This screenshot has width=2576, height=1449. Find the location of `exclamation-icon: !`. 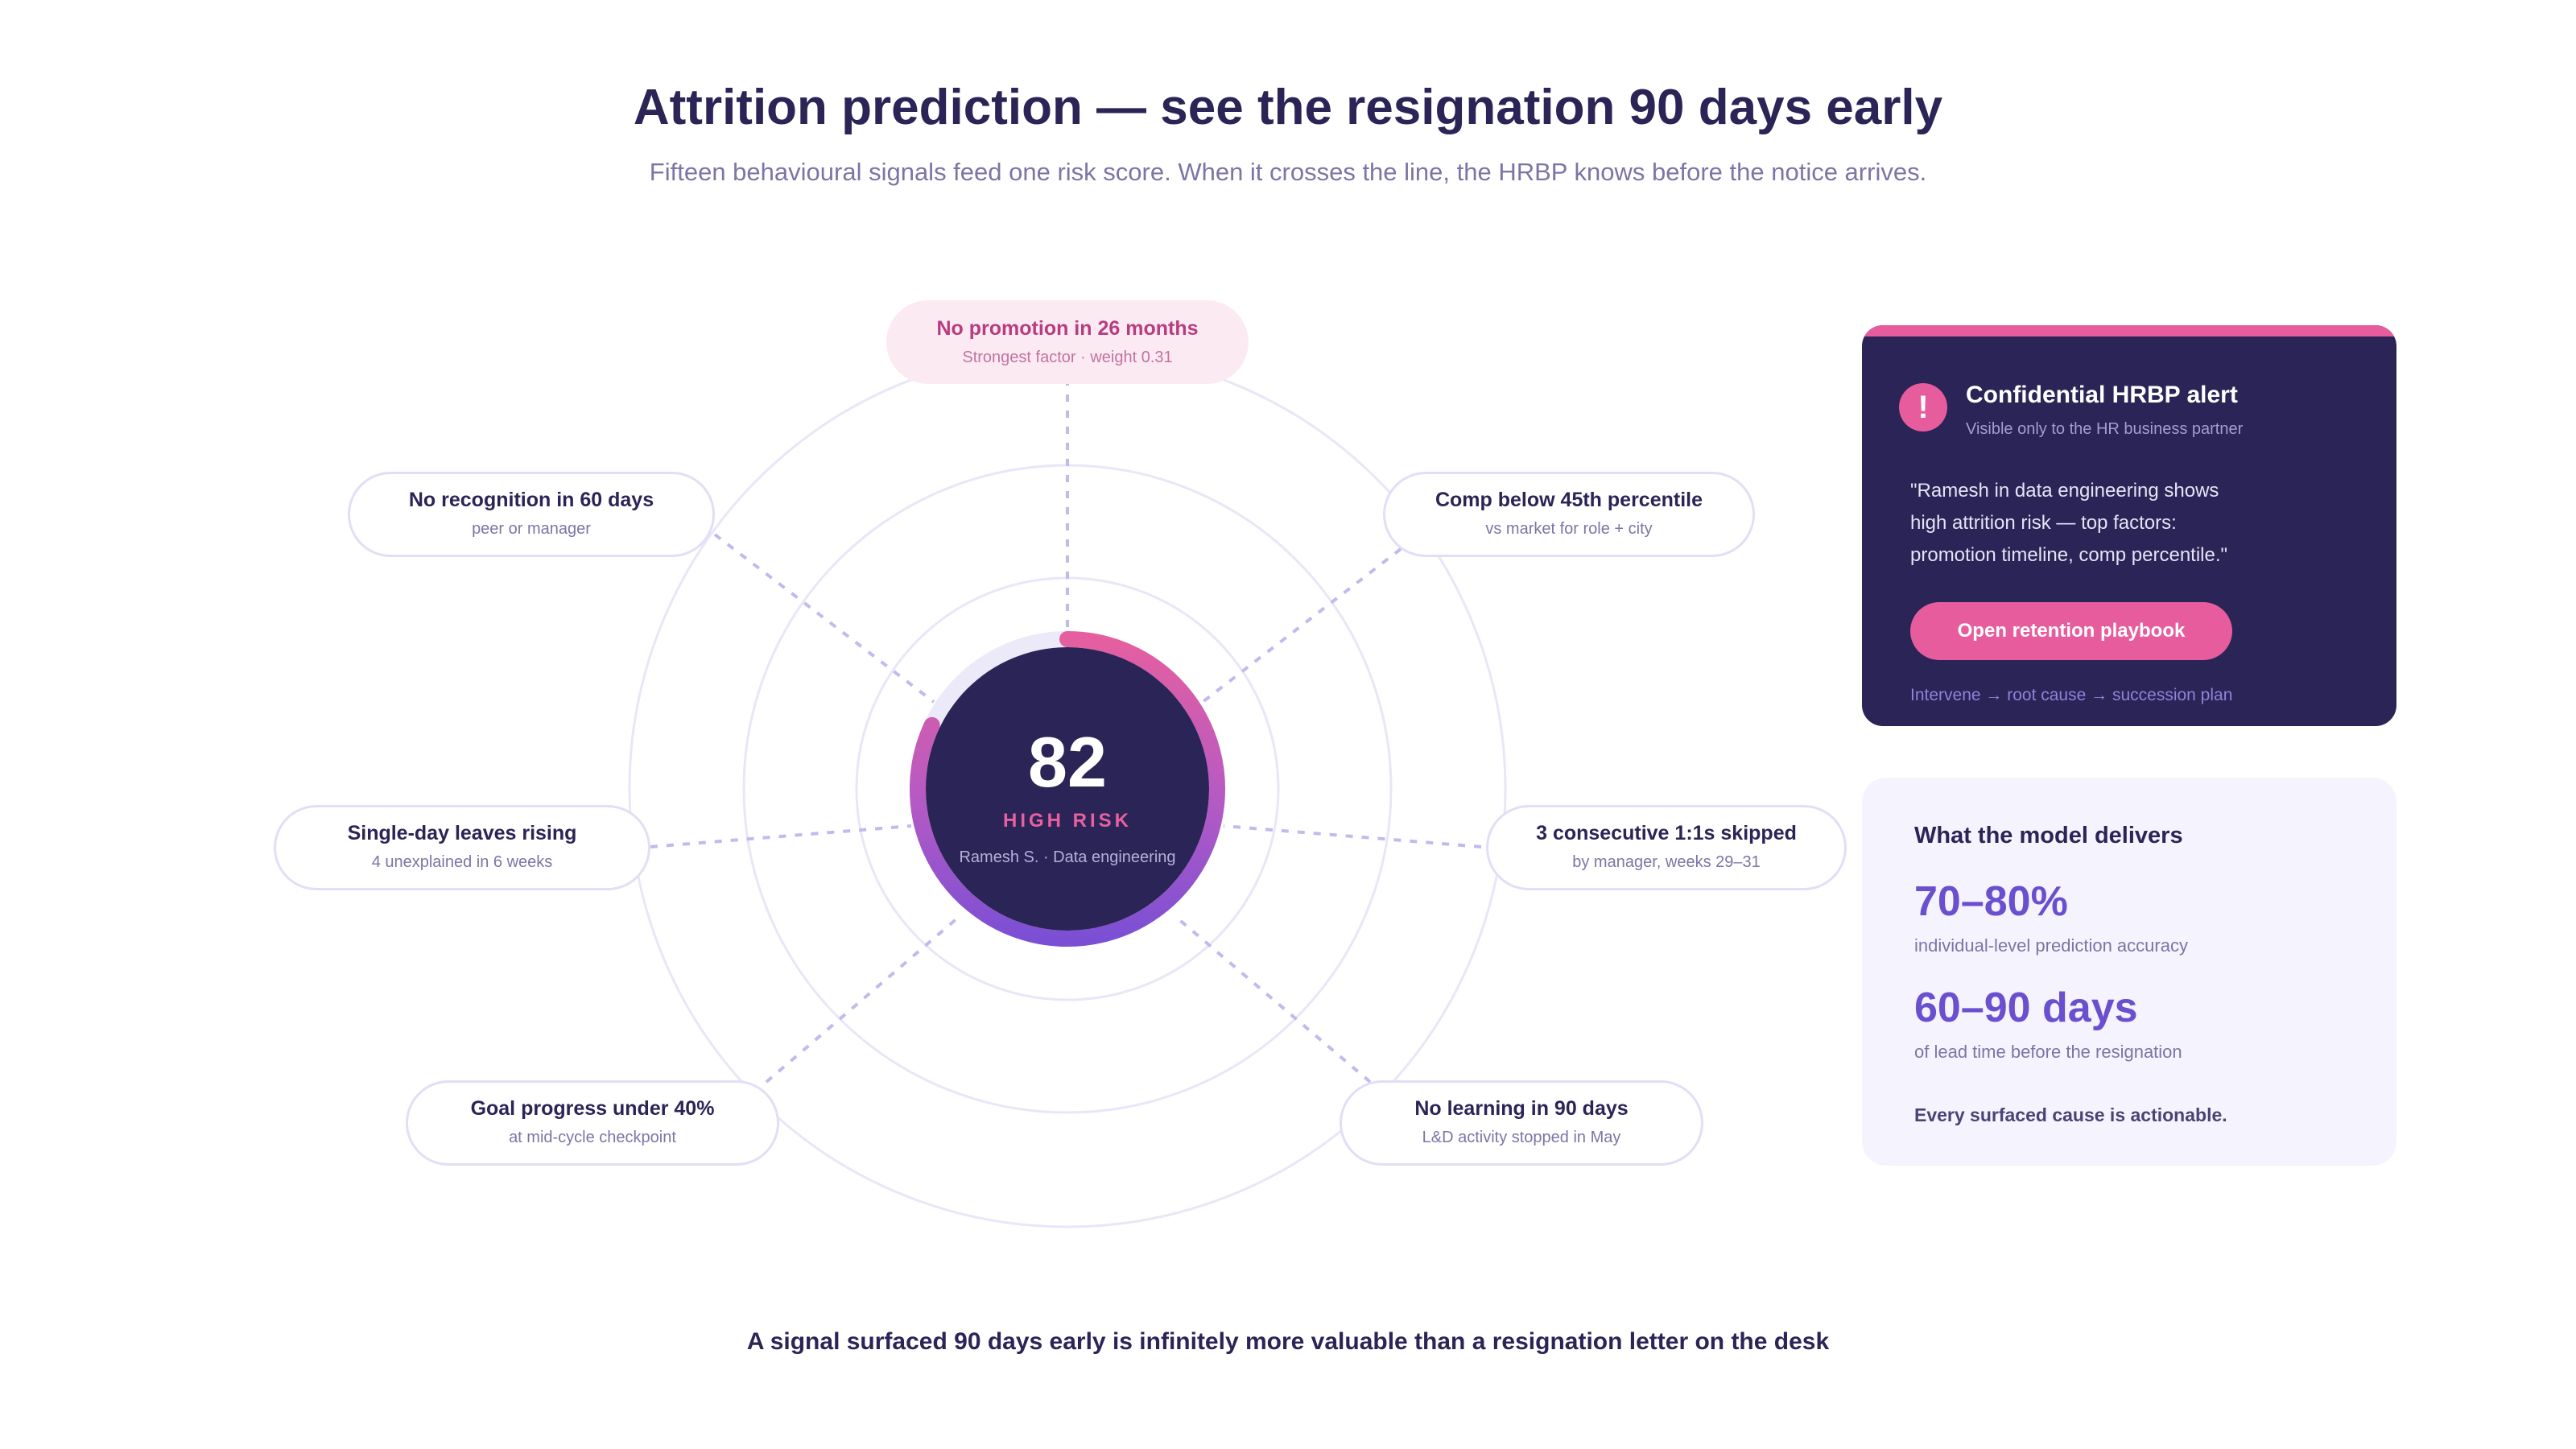

exclamation-icon: ! is located at coordinates (1923, 407).